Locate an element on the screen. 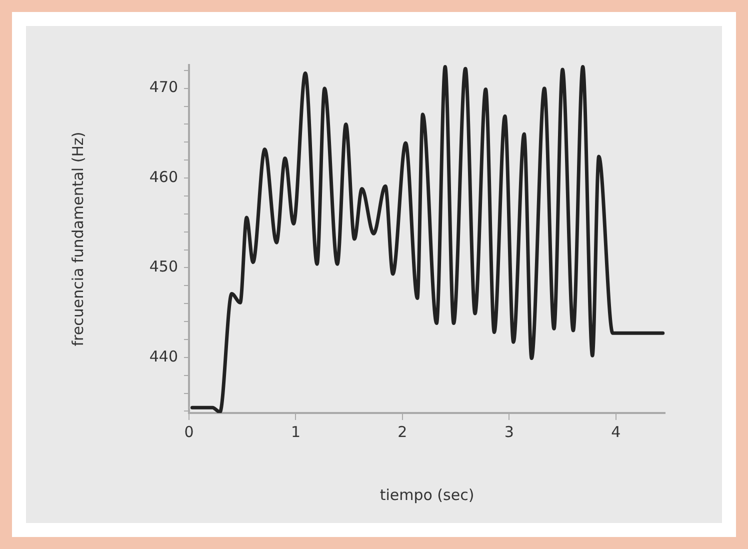 The height and width of the screenshot is (549, 748). x-tick-label: 3 is located at coordinates (509, 431).